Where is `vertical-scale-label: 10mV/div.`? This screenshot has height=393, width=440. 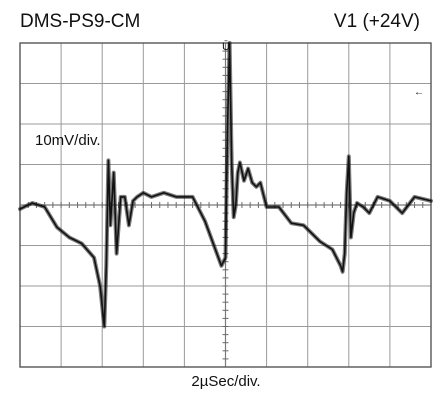 vertical-scale-label: 10mV/div. is located at coordinates (68, 140).